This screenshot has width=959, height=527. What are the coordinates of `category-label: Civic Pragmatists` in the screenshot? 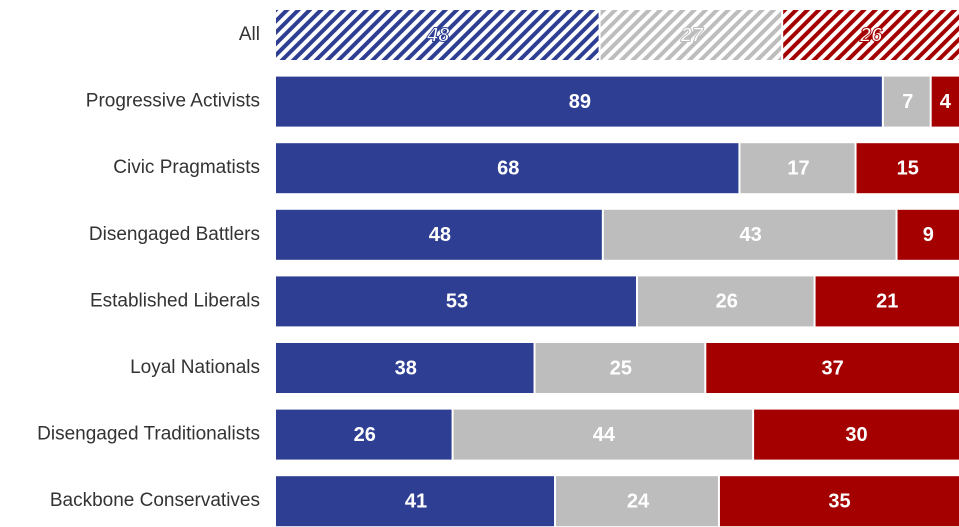 It's located at (186, 167).